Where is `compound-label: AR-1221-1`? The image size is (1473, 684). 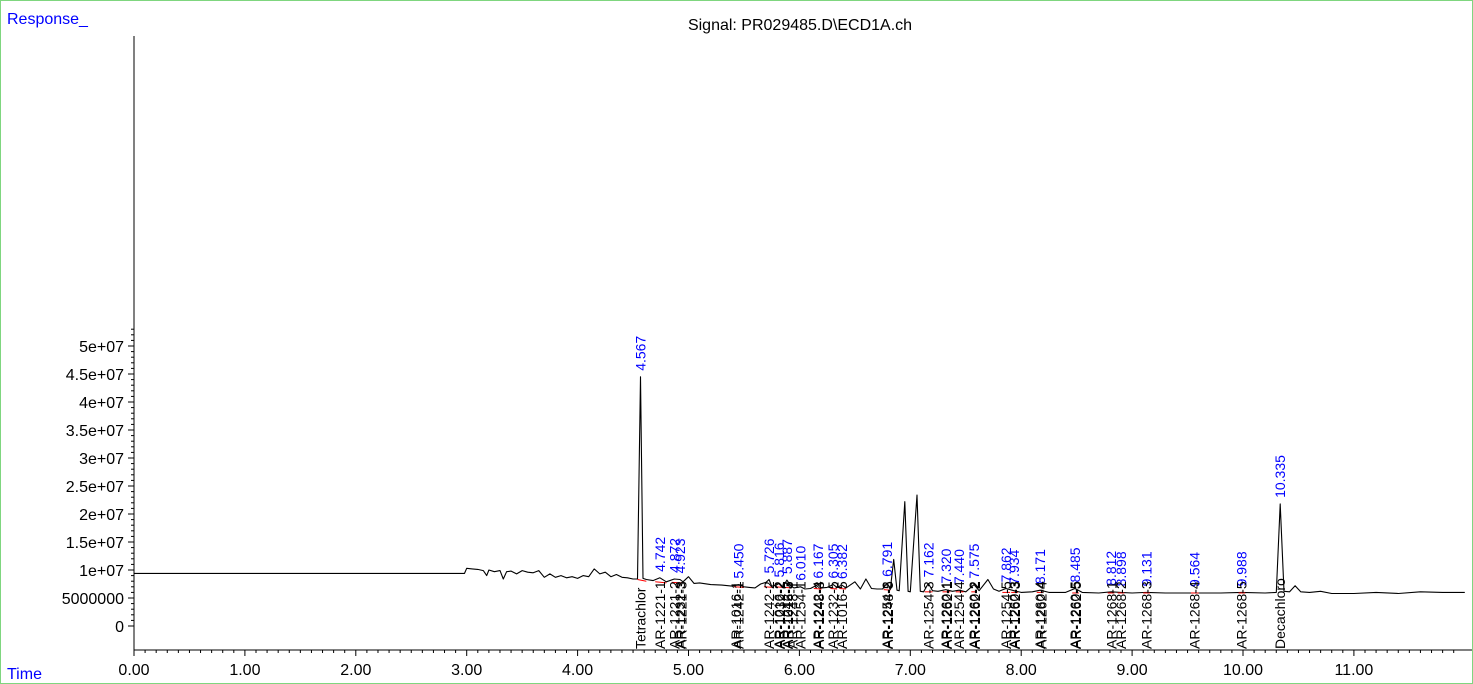 compound-label: AR-1221-1 is located at coordinates (660, 615).